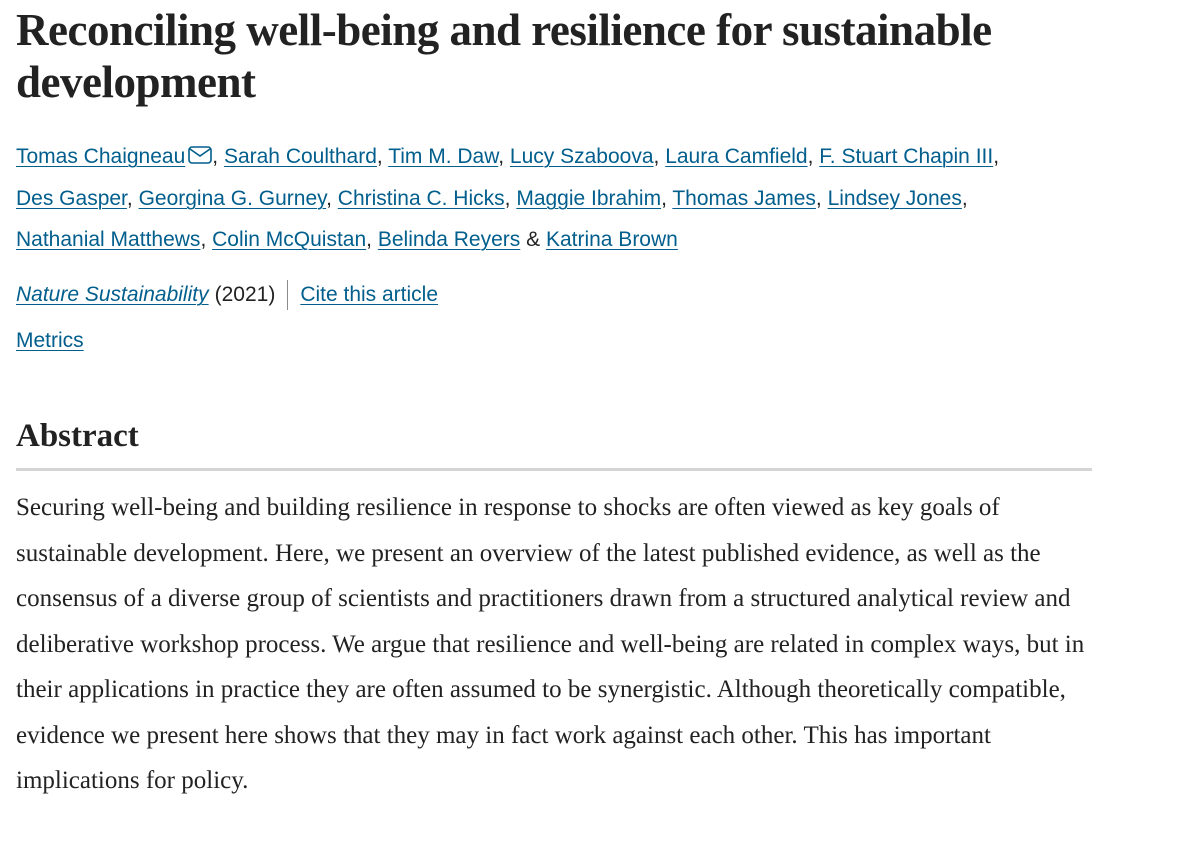 The height and width of the screenshot is (851, 1200). I want to click on metrics-row: Metrics, so click(554, 341).